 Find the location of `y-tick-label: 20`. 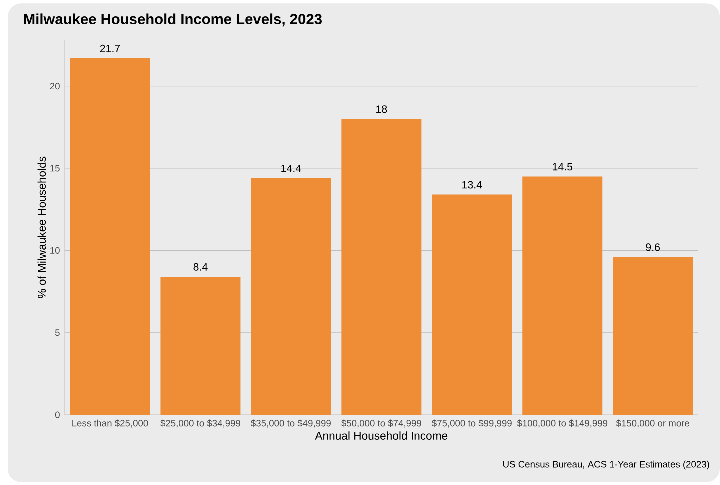

y-tick-label: 20 is located at coordinates (55, 86).